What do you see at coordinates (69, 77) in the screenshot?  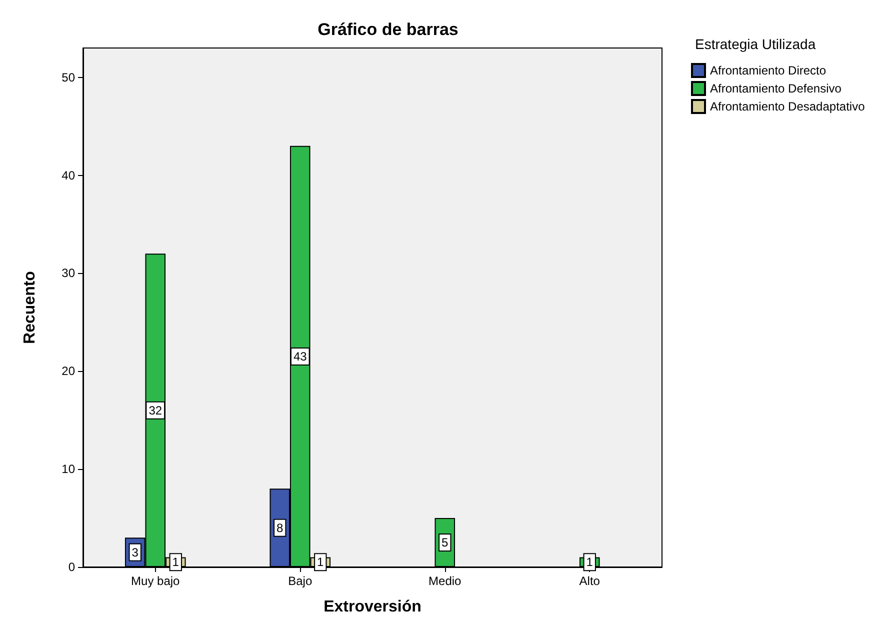 I see `y-tick-label: 50` at bounding box center [69, 77].